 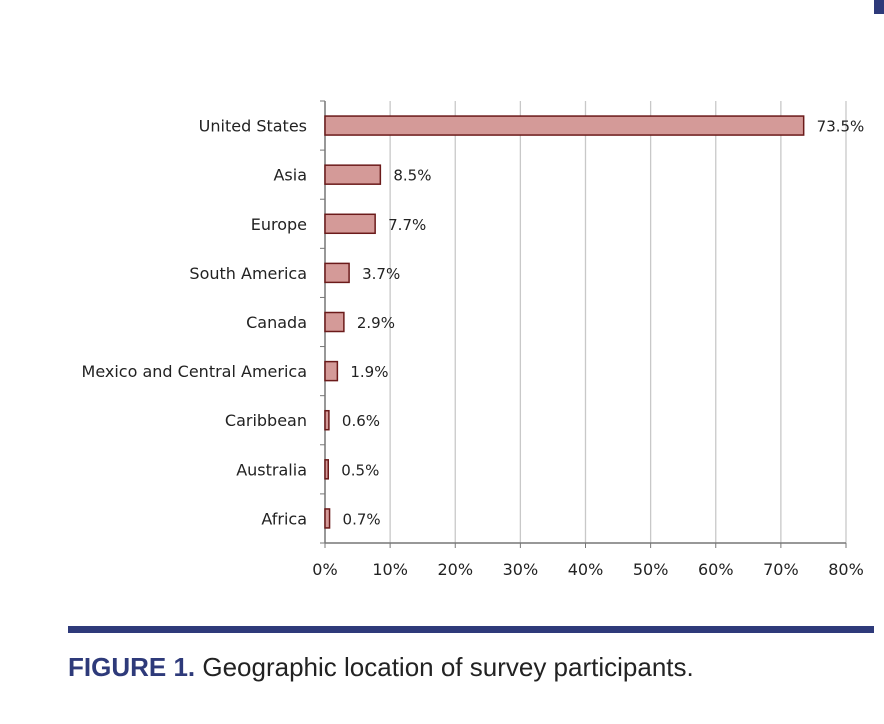 I want to click on figure-label: FIGURE 1., so click(x=132, y=667).